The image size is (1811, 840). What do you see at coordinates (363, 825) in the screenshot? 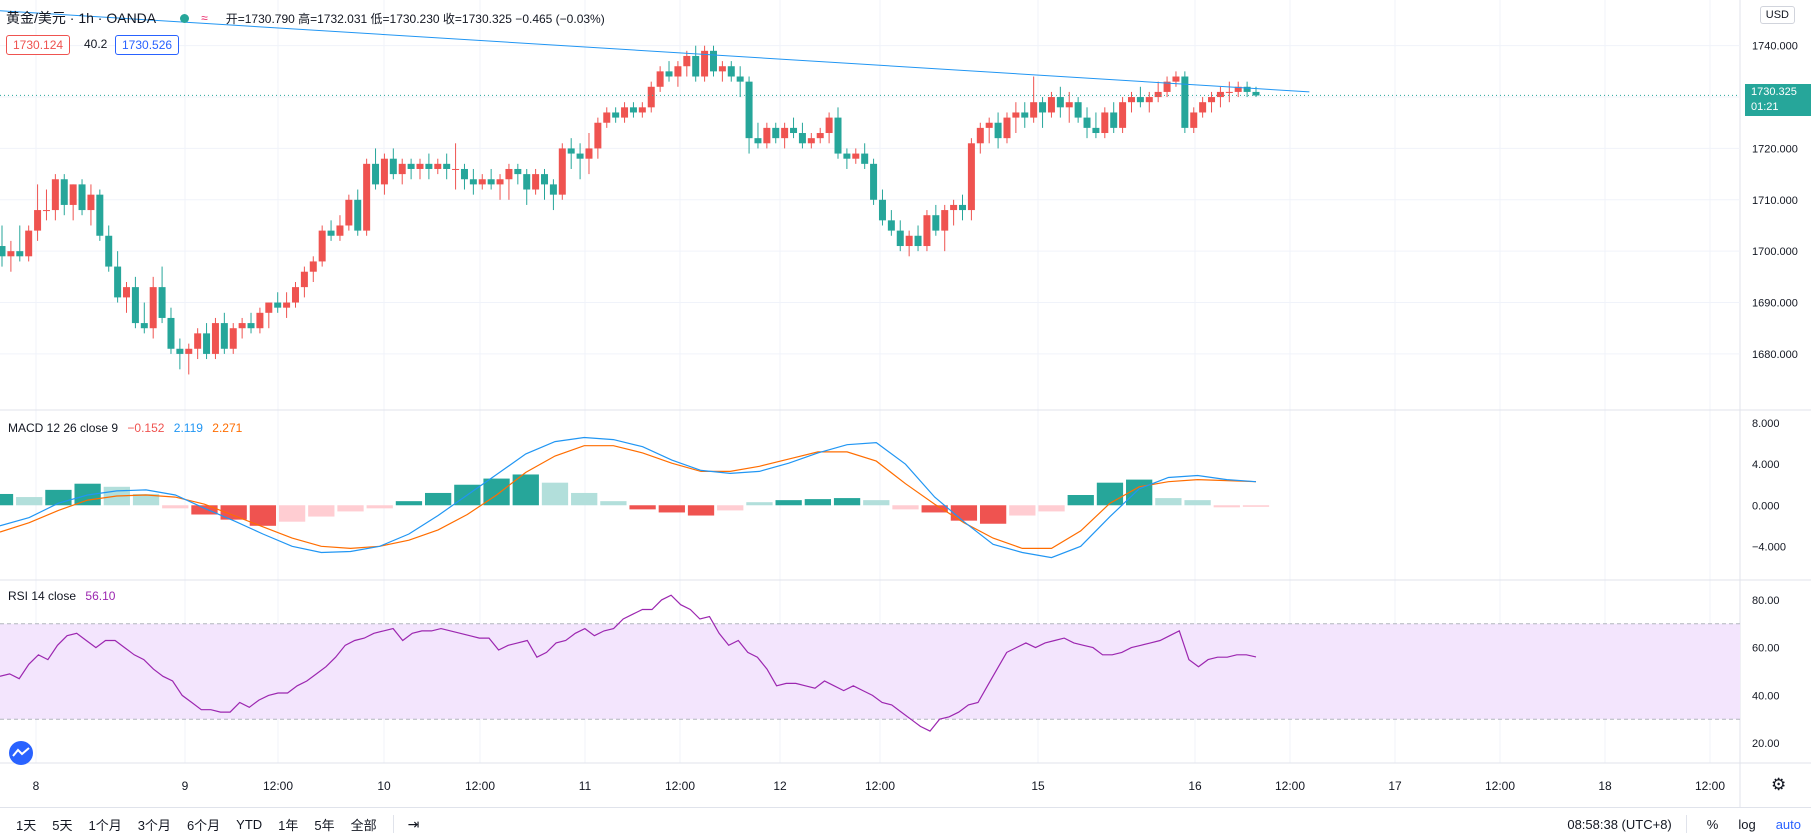
I see `period-all: 全部` at bounding box center [363, 825].